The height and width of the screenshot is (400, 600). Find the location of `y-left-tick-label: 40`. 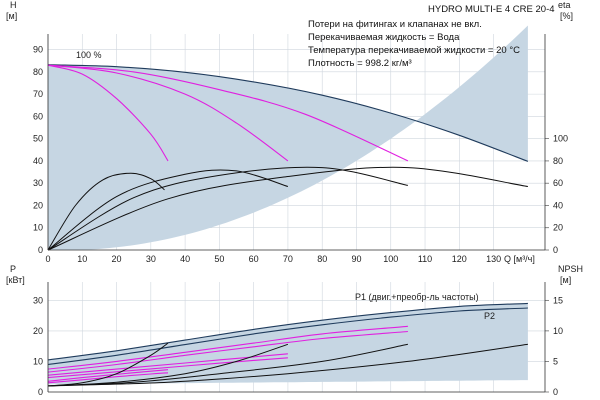

y-left-tick-label: 40 is located at coordinates (38, 161).